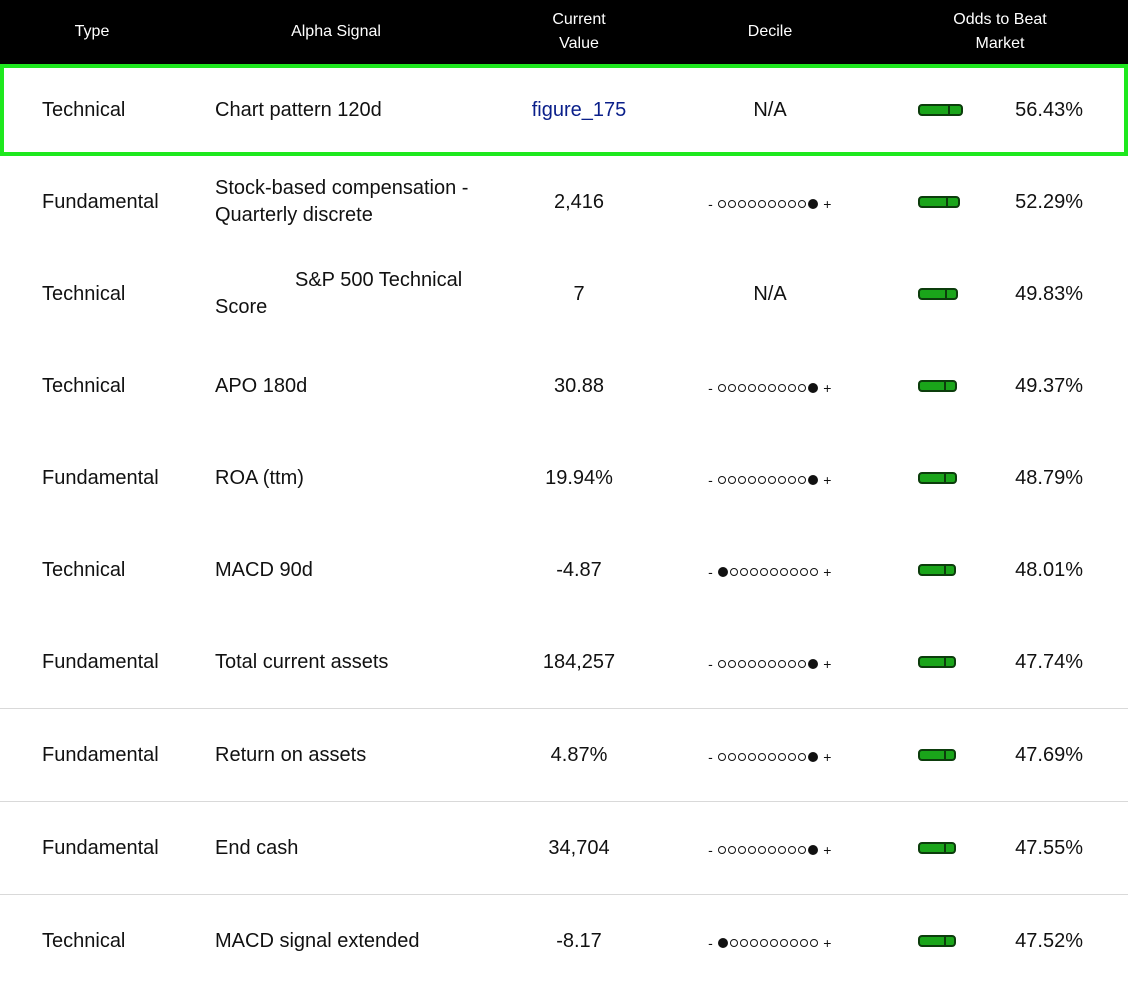  I want to click on odds-percent-cell: 56.43%, so click(1049, 109).